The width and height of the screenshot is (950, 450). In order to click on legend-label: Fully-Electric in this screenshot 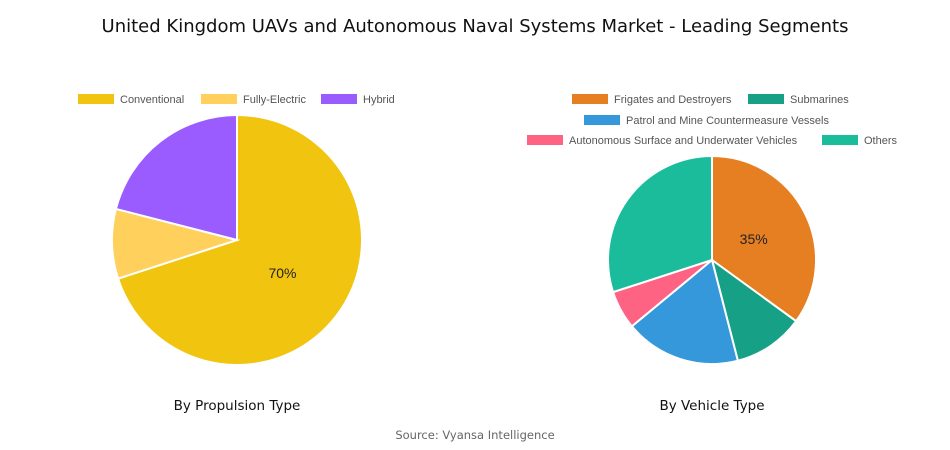, I will do `click(274, 100)`.